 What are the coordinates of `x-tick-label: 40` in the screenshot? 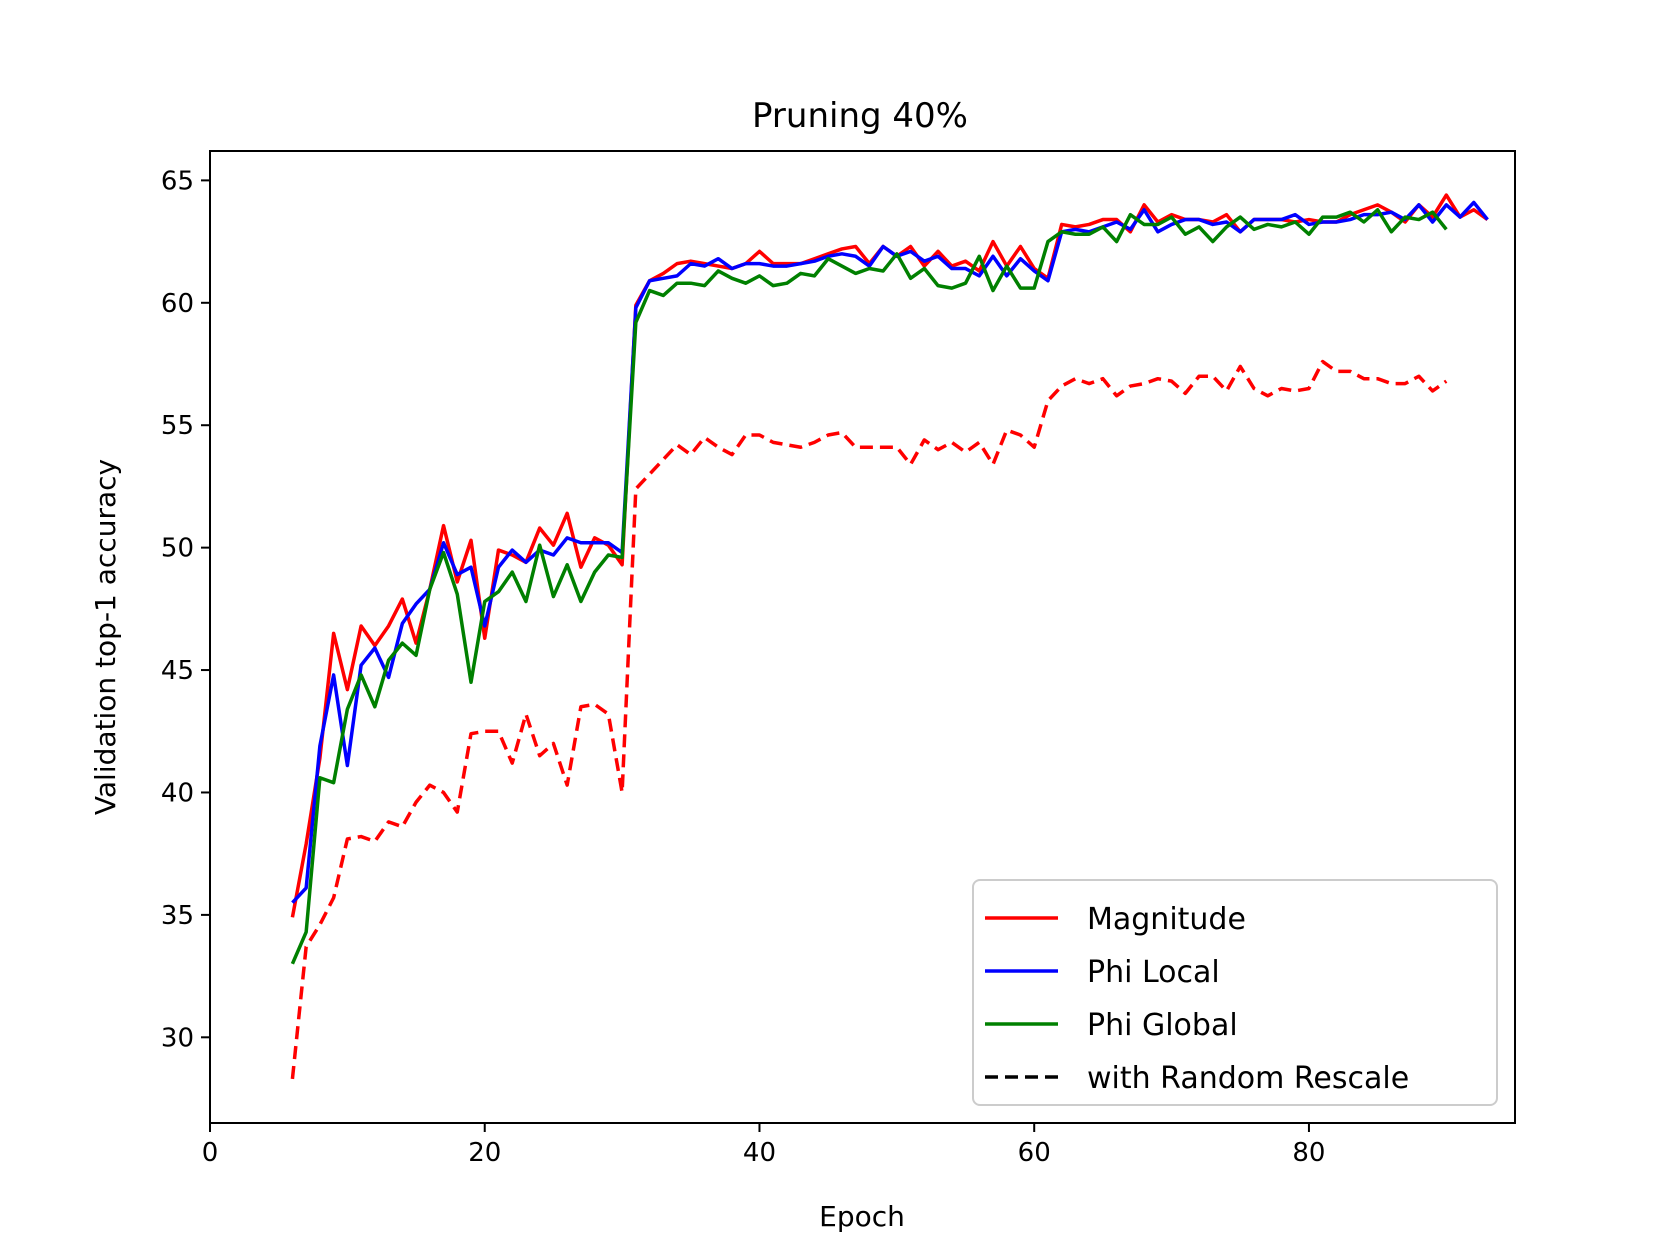 It's located at (759, 1153).